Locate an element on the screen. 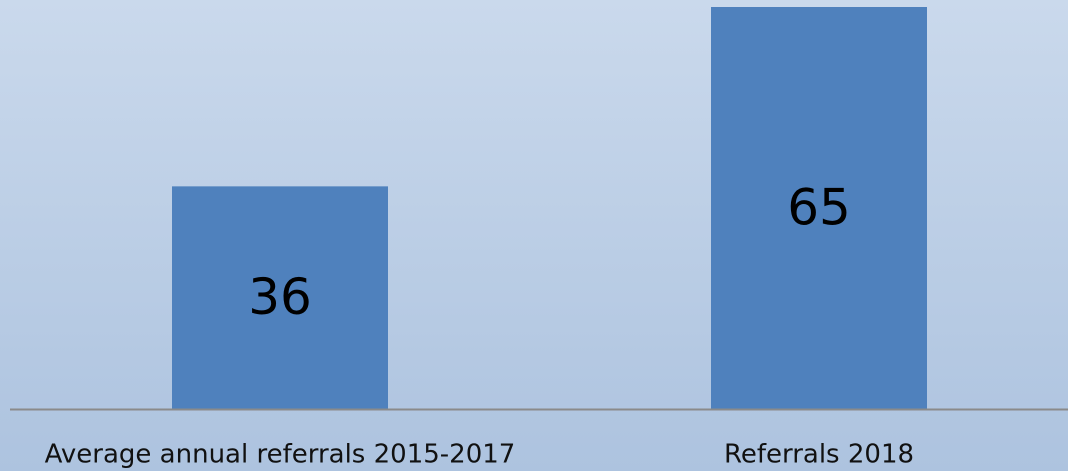 Image resolution: width=1068 pixels, height=471 pixels. bar is located at coordinates (280, 297).